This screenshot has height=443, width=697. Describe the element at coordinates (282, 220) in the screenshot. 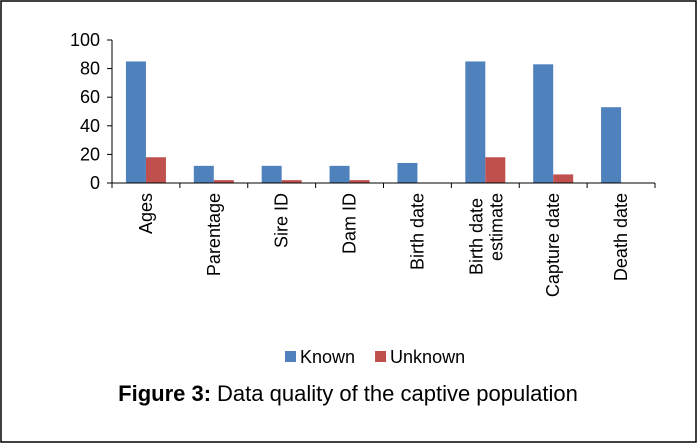

I see `x-tick-label: Sire ID` at that location.